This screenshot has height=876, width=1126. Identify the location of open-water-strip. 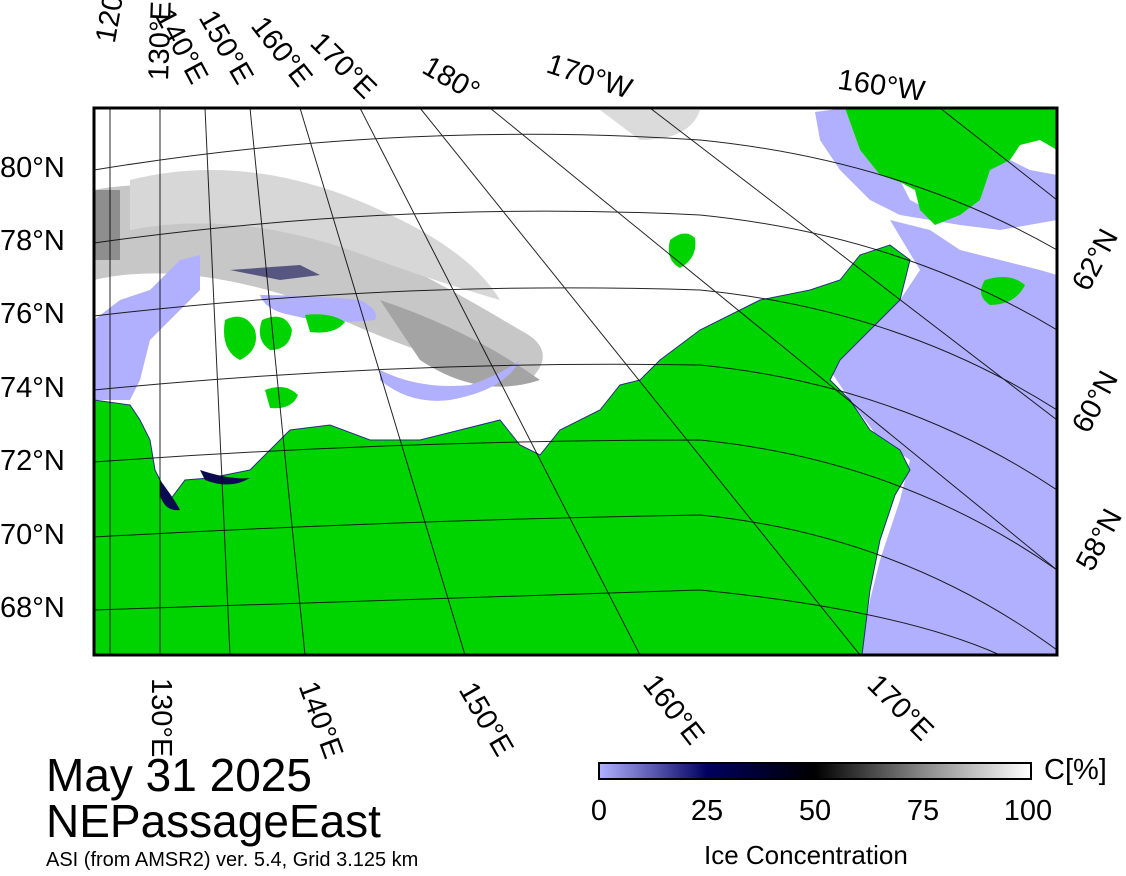
(318, 308).